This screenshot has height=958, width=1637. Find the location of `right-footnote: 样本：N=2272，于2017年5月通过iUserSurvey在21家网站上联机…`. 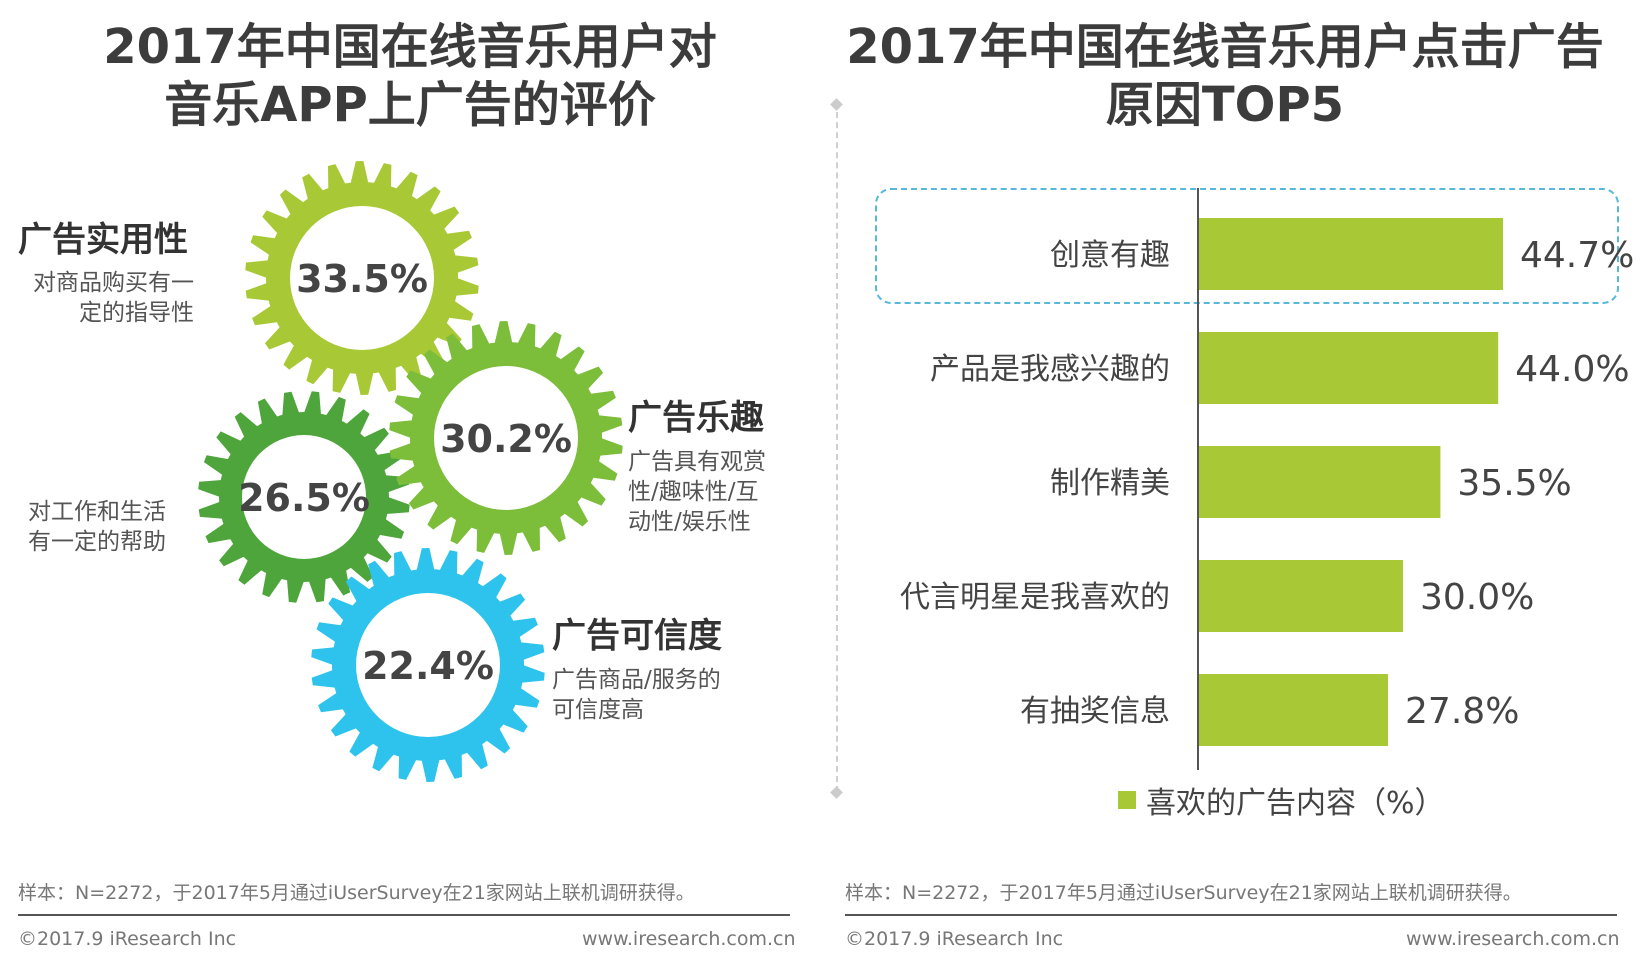

right-footnote: 样本：N=2272，于2017年5月通过iUserSurvey在21家网站上联机… is located at coordinates (1183, 893).